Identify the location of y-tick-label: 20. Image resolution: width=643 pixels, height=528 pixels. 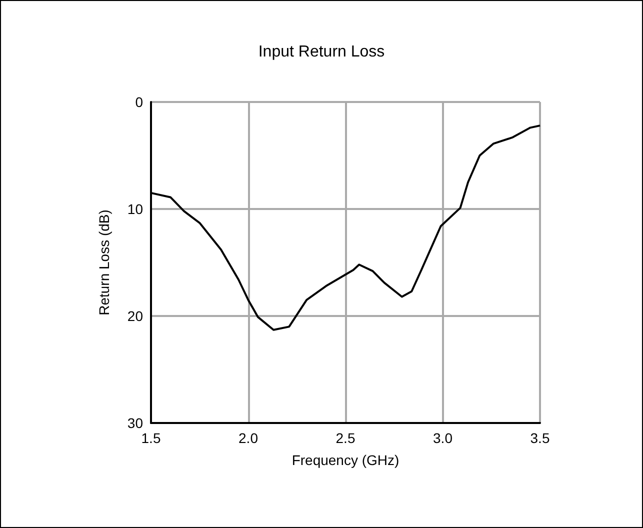
(135, 316).